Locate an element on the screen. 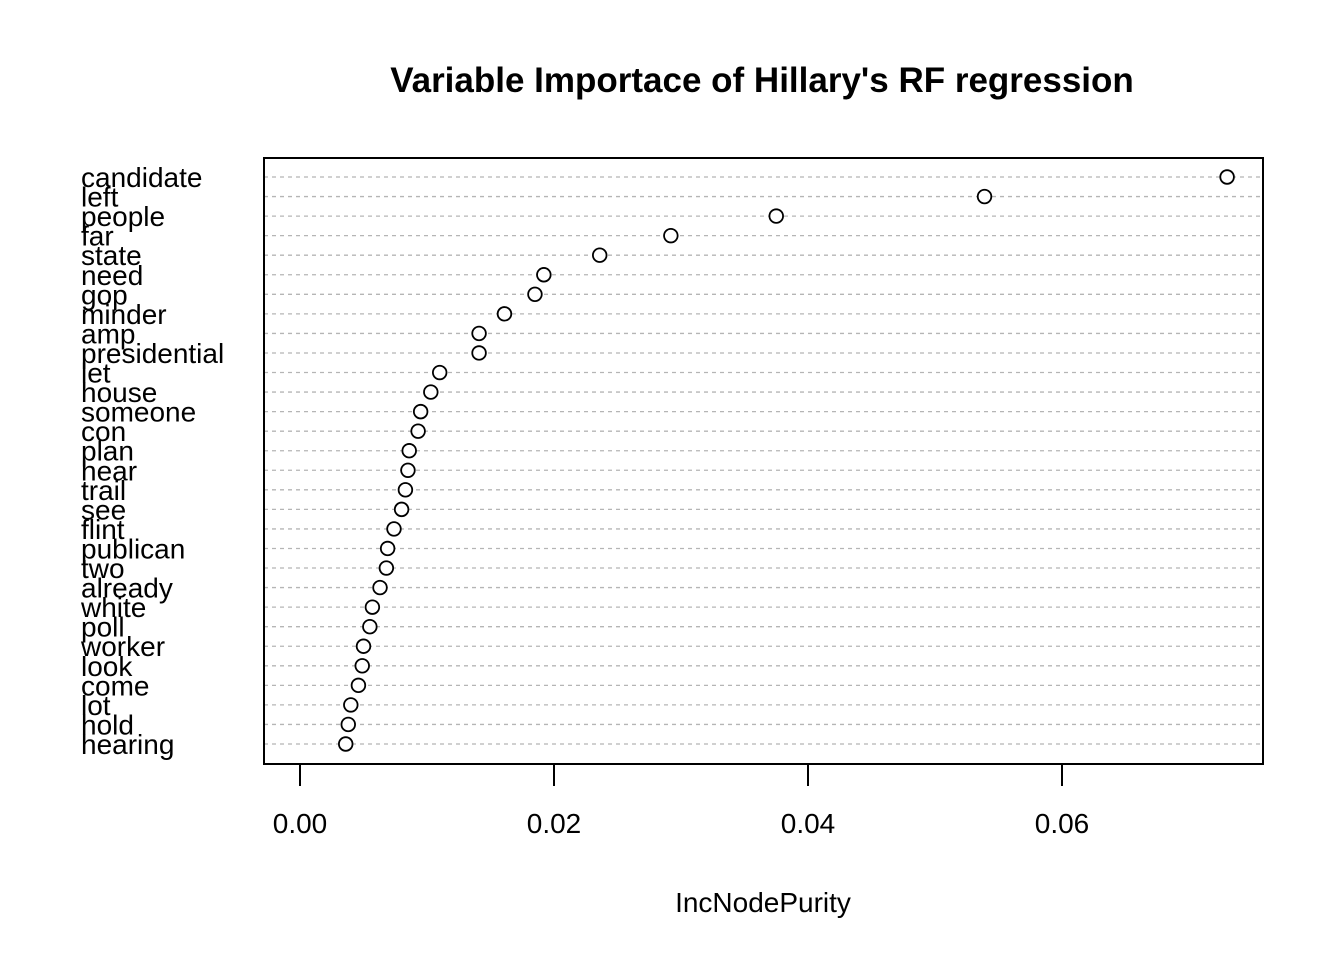  variable-label: poll is located at coordinates (103, 627).